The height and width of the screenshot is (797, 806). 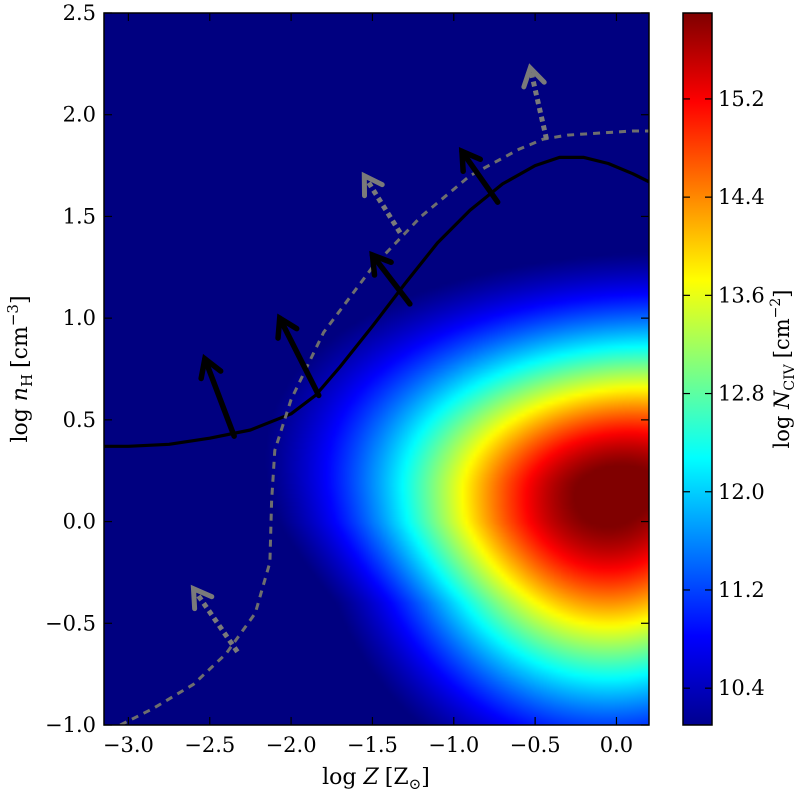 I want to click on y-tick-label: 2.0, so click(x=79, y=115).